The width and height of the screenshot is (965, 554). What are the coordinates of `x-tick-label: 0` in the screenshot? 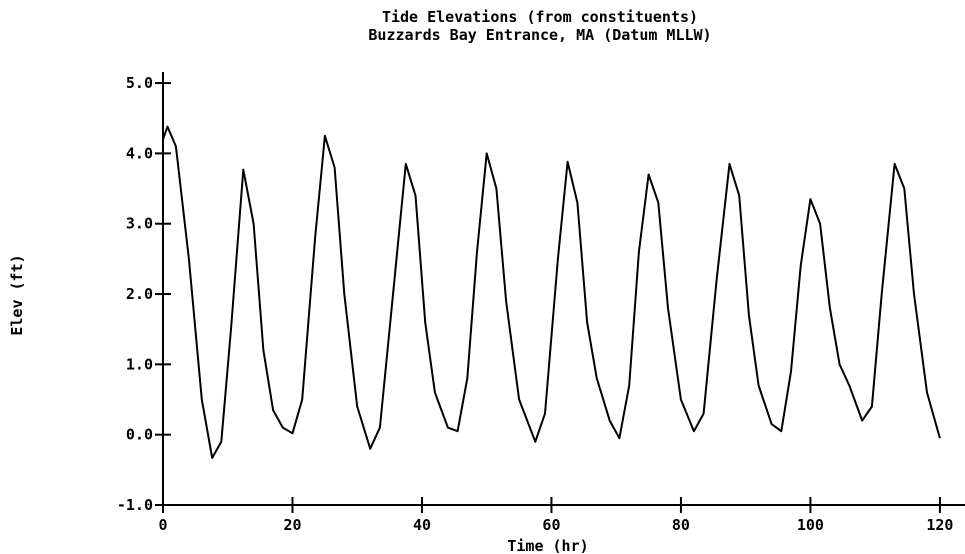 It's located at (162, 525).